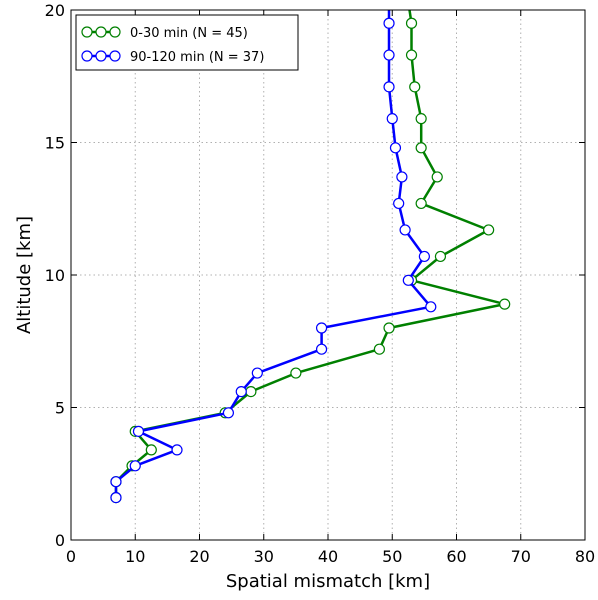 This screenshot has width=598, height=600. Describe the element at coordinates (24, 275) in the screenshot. I see `y-axis-title: Altitude [km]` at that location.